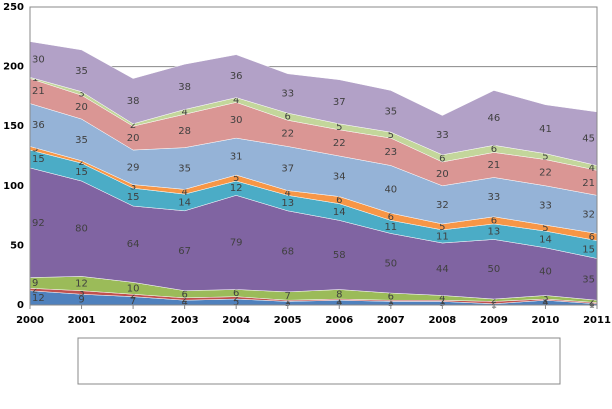 The width and height of the screenshot is (612, 409). What do you see at coordinates (184, 131) in the screenshot?
I see `data-label: 28` at bounding box center [184, 131].